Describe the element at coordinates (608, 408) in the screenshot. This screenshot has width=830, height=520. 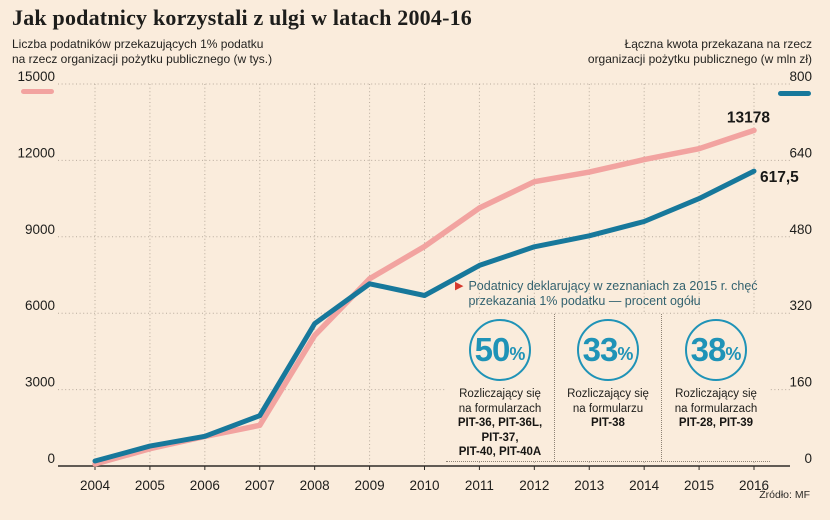
I see `stat-caption: na formularzu` at that location.